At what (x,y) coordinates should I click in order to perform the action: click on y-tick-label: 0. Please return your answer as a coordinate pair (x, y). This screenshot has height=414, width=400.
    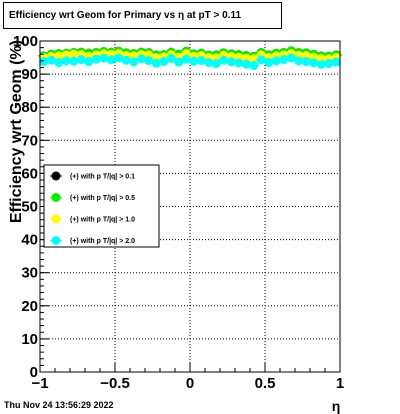
    Looking at the image, I should click on (34, 372).